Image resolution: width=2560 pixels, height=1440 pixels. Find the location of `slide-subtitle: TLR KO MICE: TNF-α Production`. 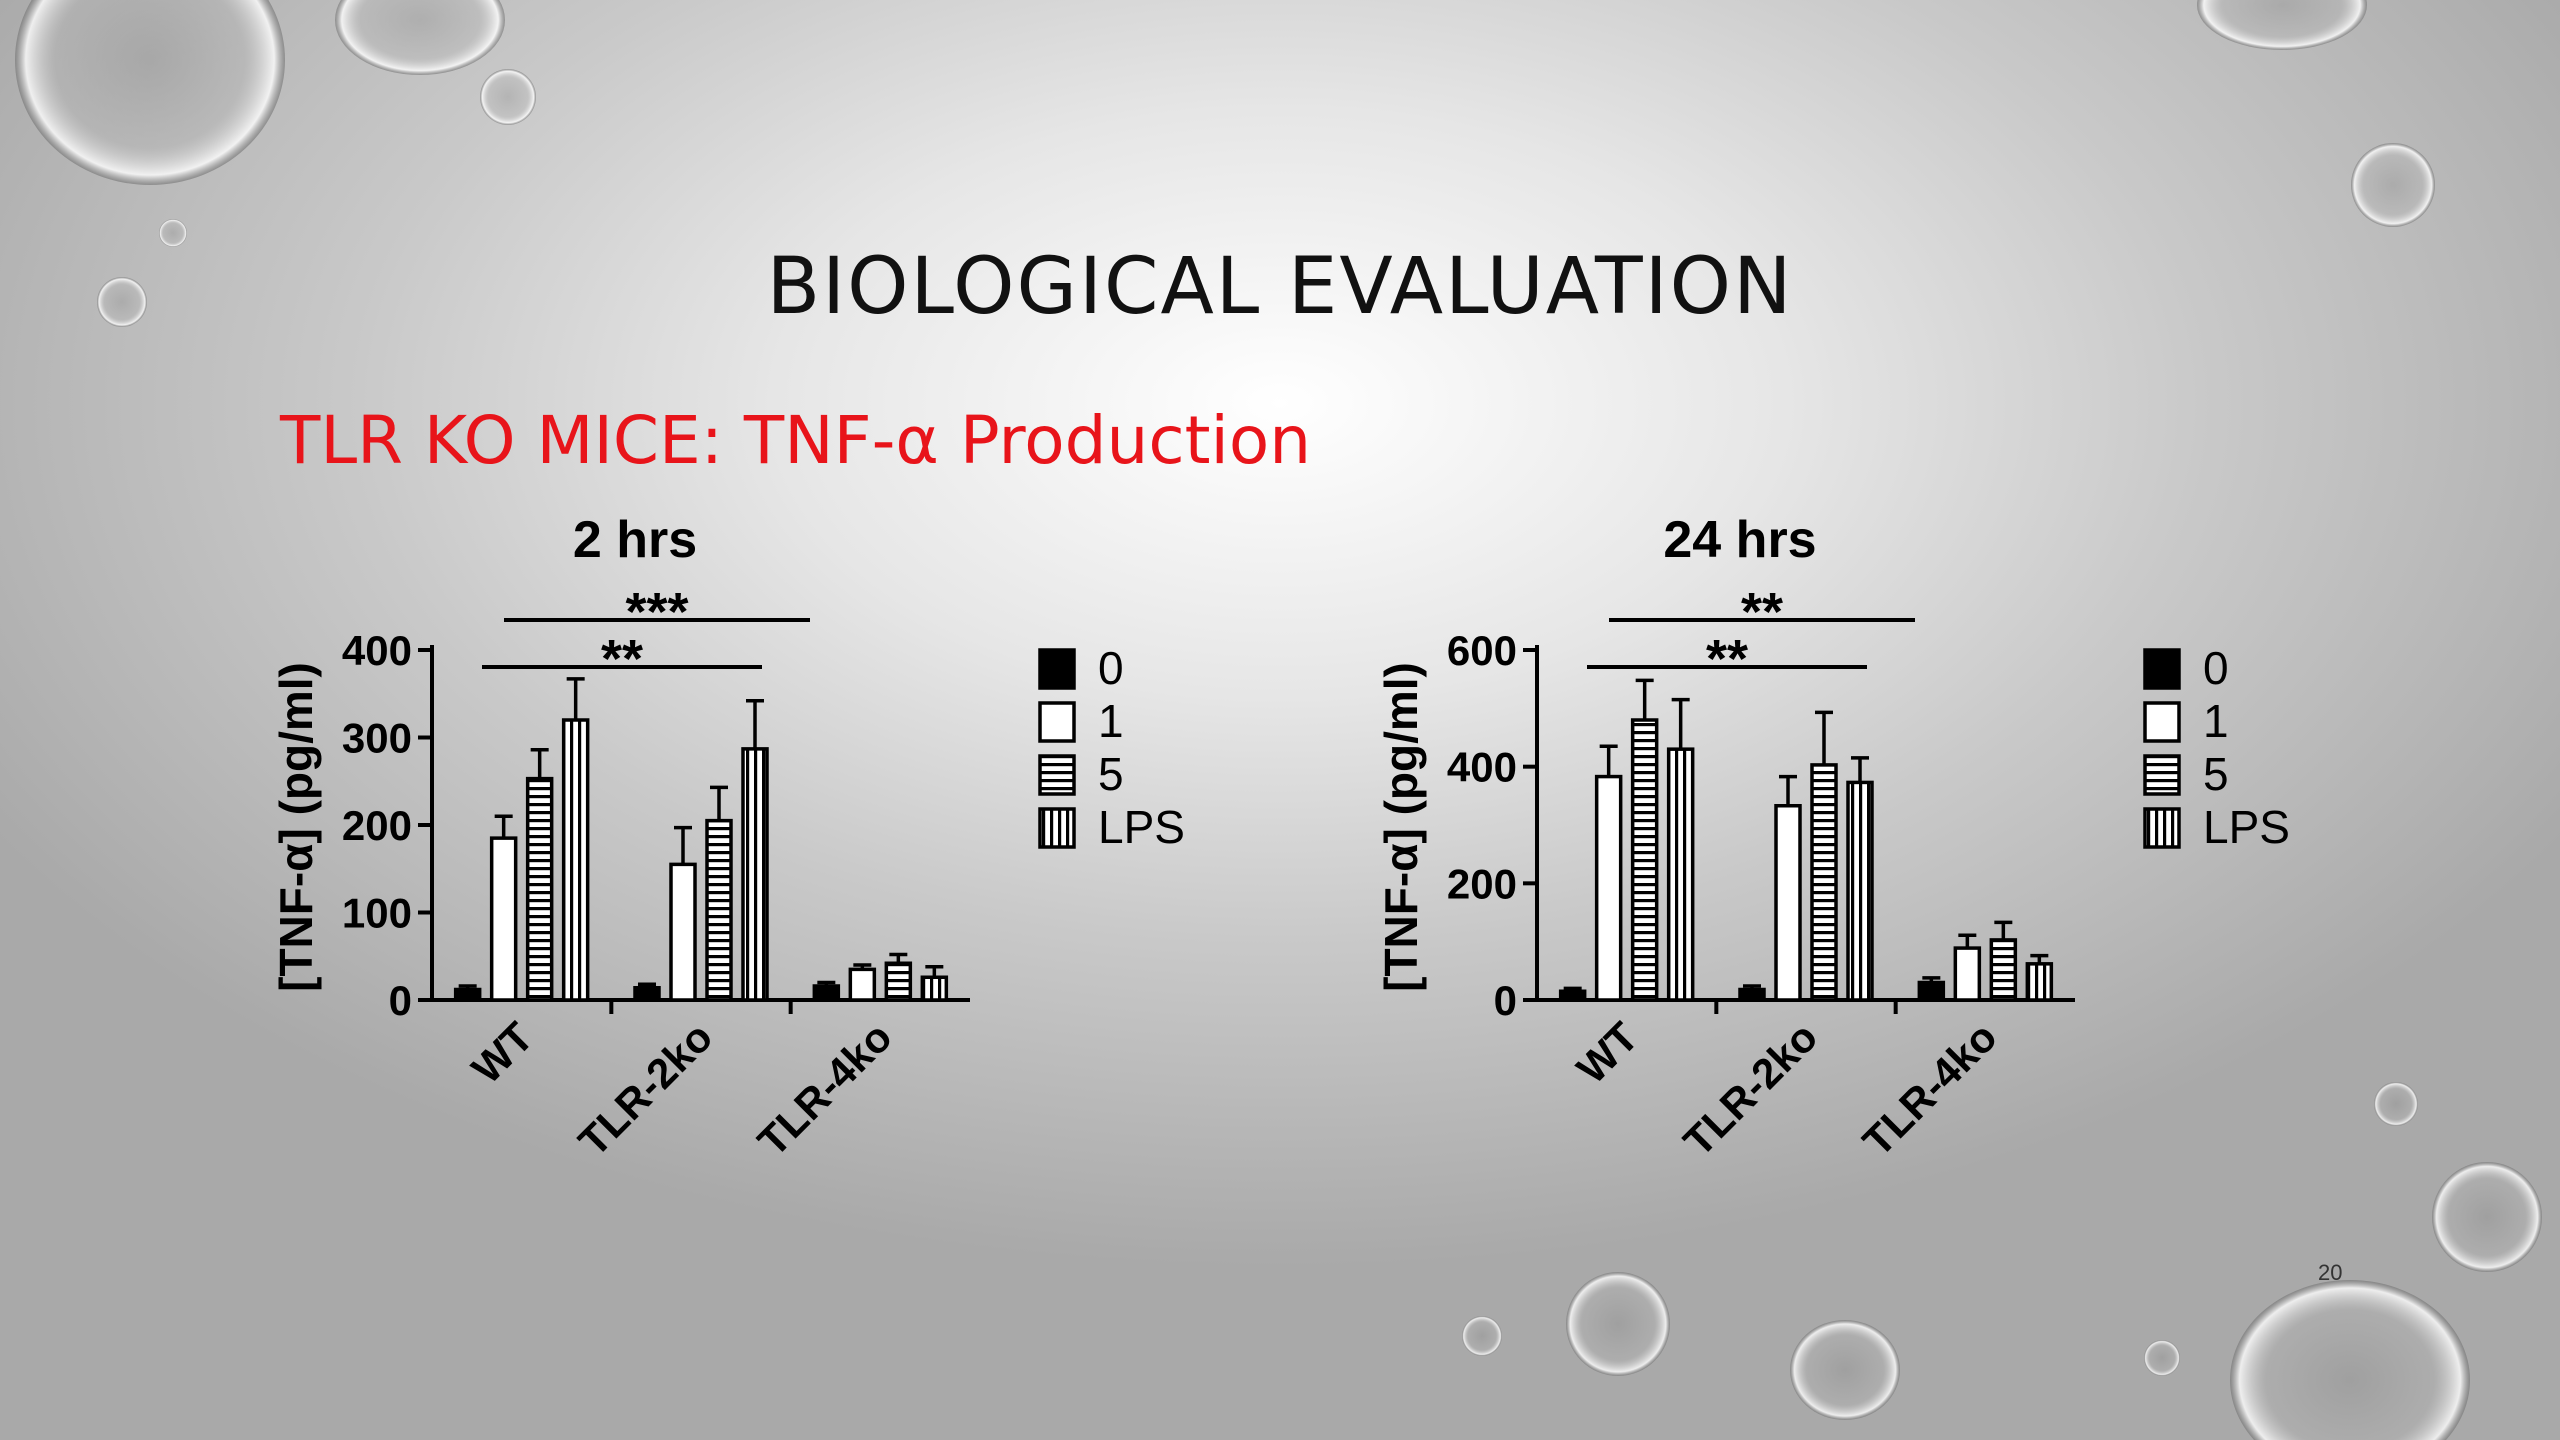

slide-subtitle: TLR KO MICE: TNF-α Production is located at coordinates (796, 440).